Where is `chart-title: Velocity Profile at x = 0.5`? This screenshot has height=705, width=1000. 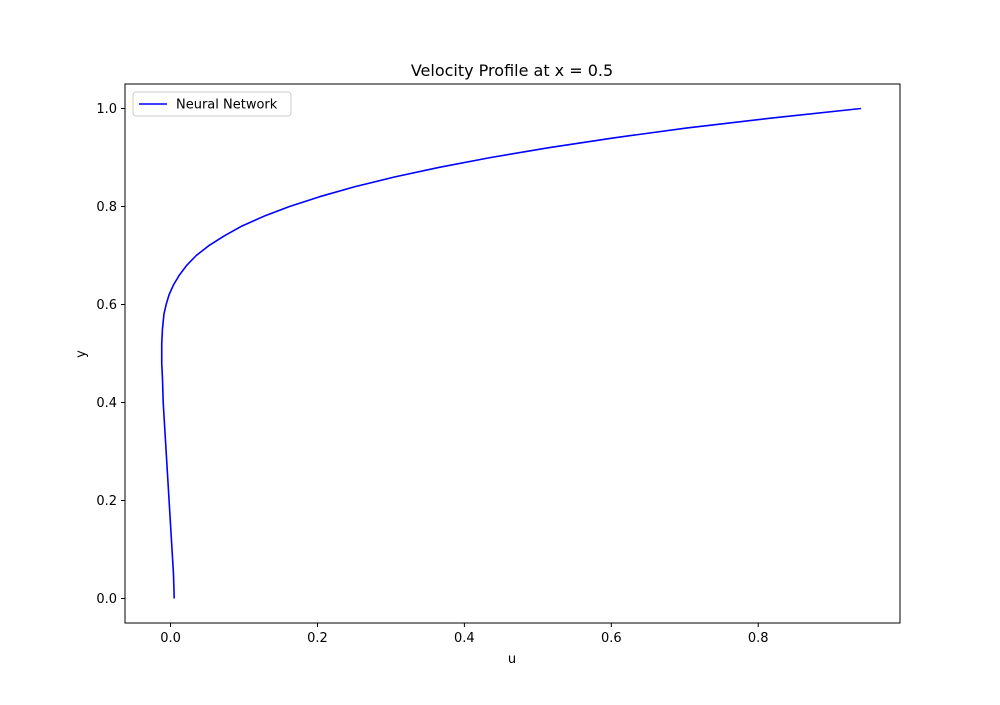 chart-title: Velocity Profile at x = 0.5 is located at coordinates (512, 70).